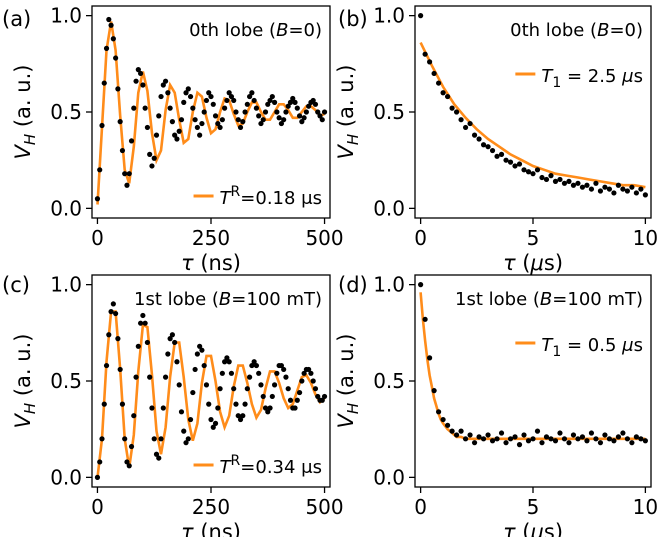 The width and height of the screenshot is (671, 537). What do you see at coordinates (255, 30) in the screenshot?
I see `panel-annotation: 0th lobe (B=0)` at bounding box center [255, 30].